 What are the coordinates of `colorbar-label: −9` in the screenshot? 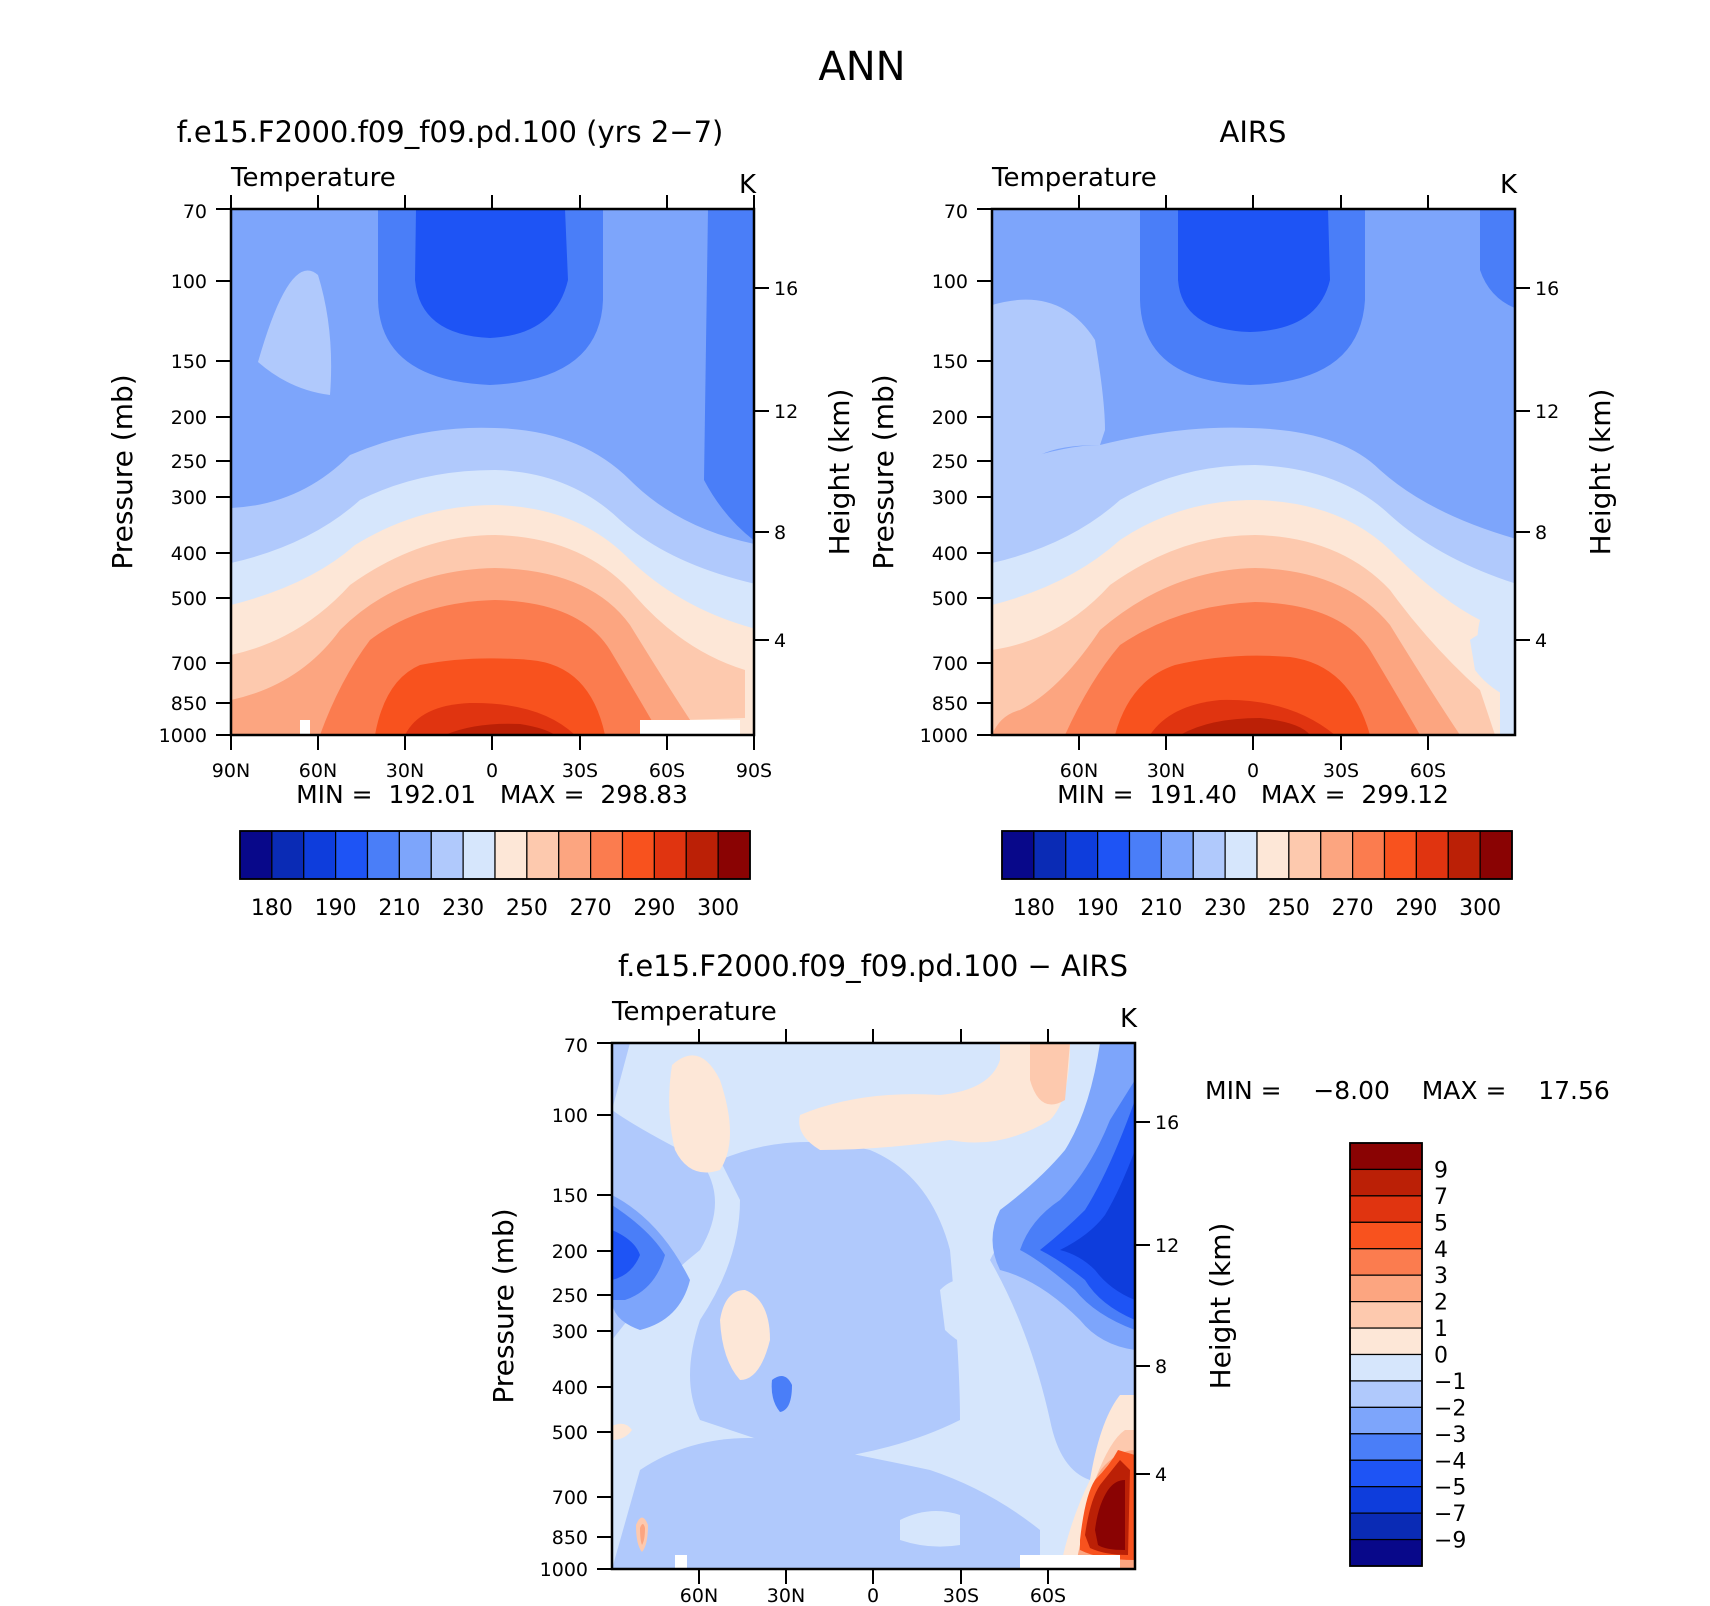 It's located at (1450, 1541).